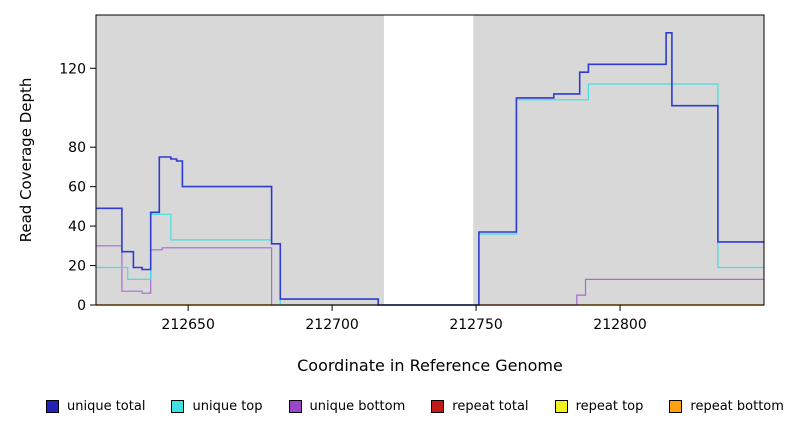 This screenshot has height=432, width=792. I want to click on legend-item-unique-top: unique top, so click(217, 406).